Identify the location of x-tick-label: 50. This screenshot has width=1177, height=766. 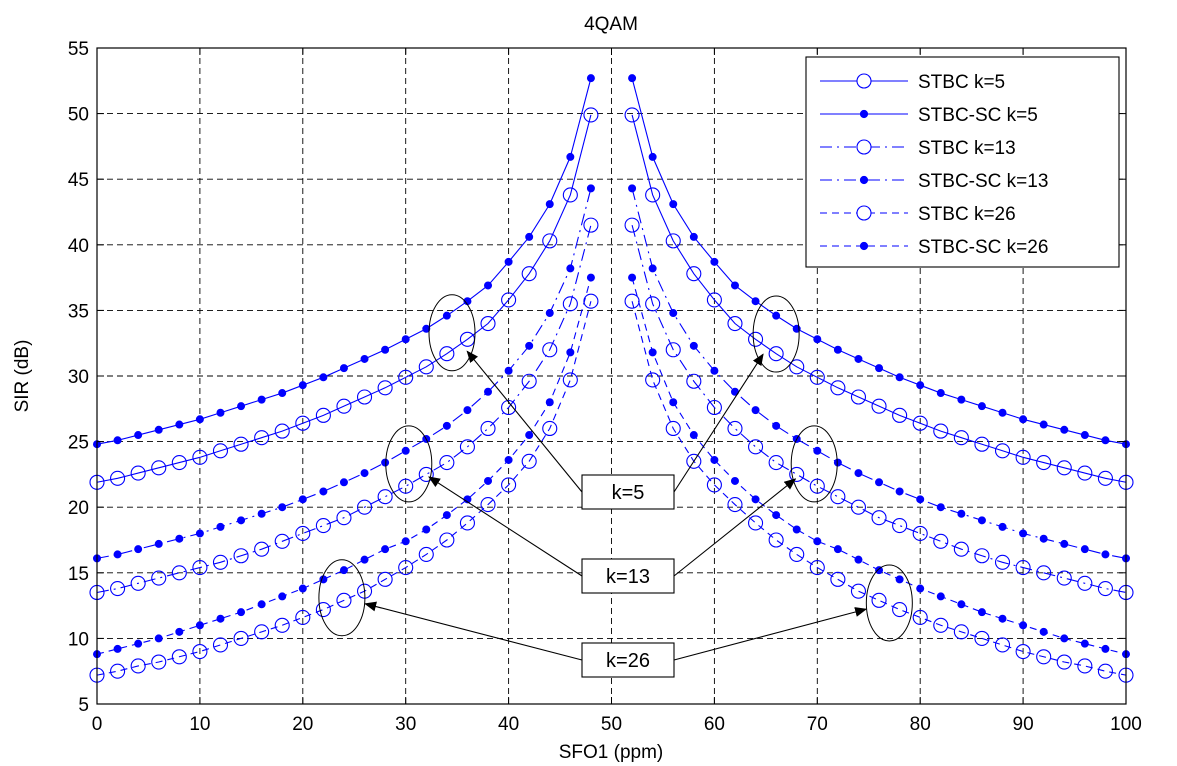
(611, 724).